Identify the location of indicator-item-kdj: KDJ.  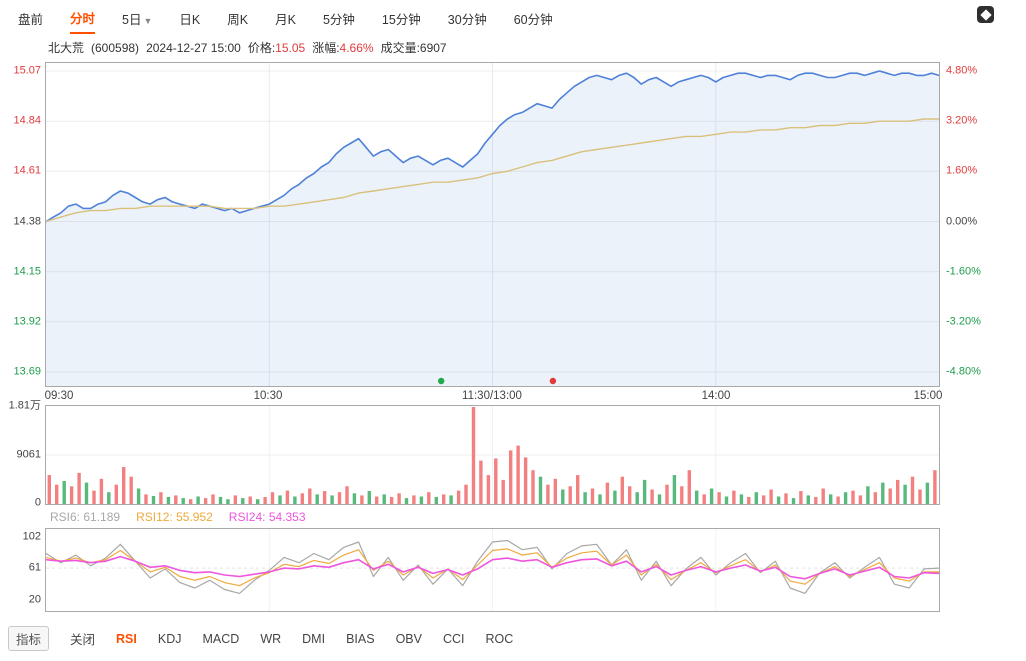
(169, 638).